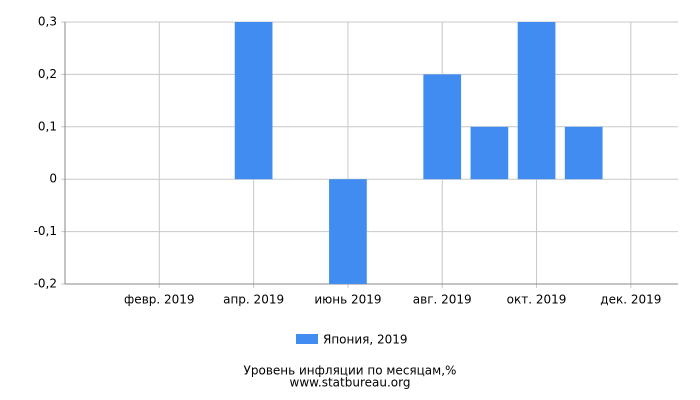 This screenshot has height=400, width=700. What do you see at coordinates (350, 383) in the screenshot?
I see `chart-subtitle: www.statbureau.org` at bounding box center [350, 383].